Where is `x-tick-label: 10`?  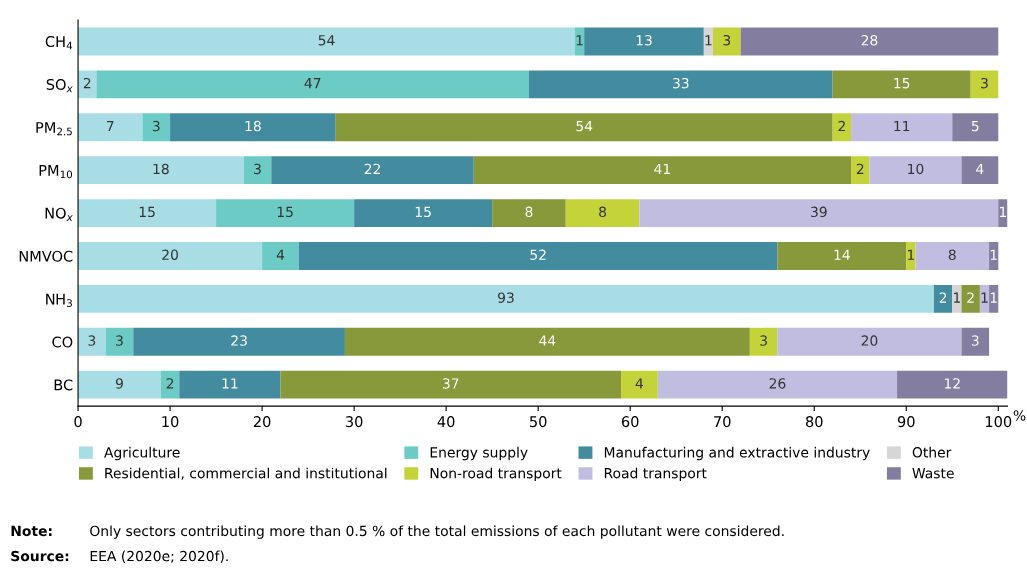
x-tick-label: 10 is located at coordinates (170, 422).